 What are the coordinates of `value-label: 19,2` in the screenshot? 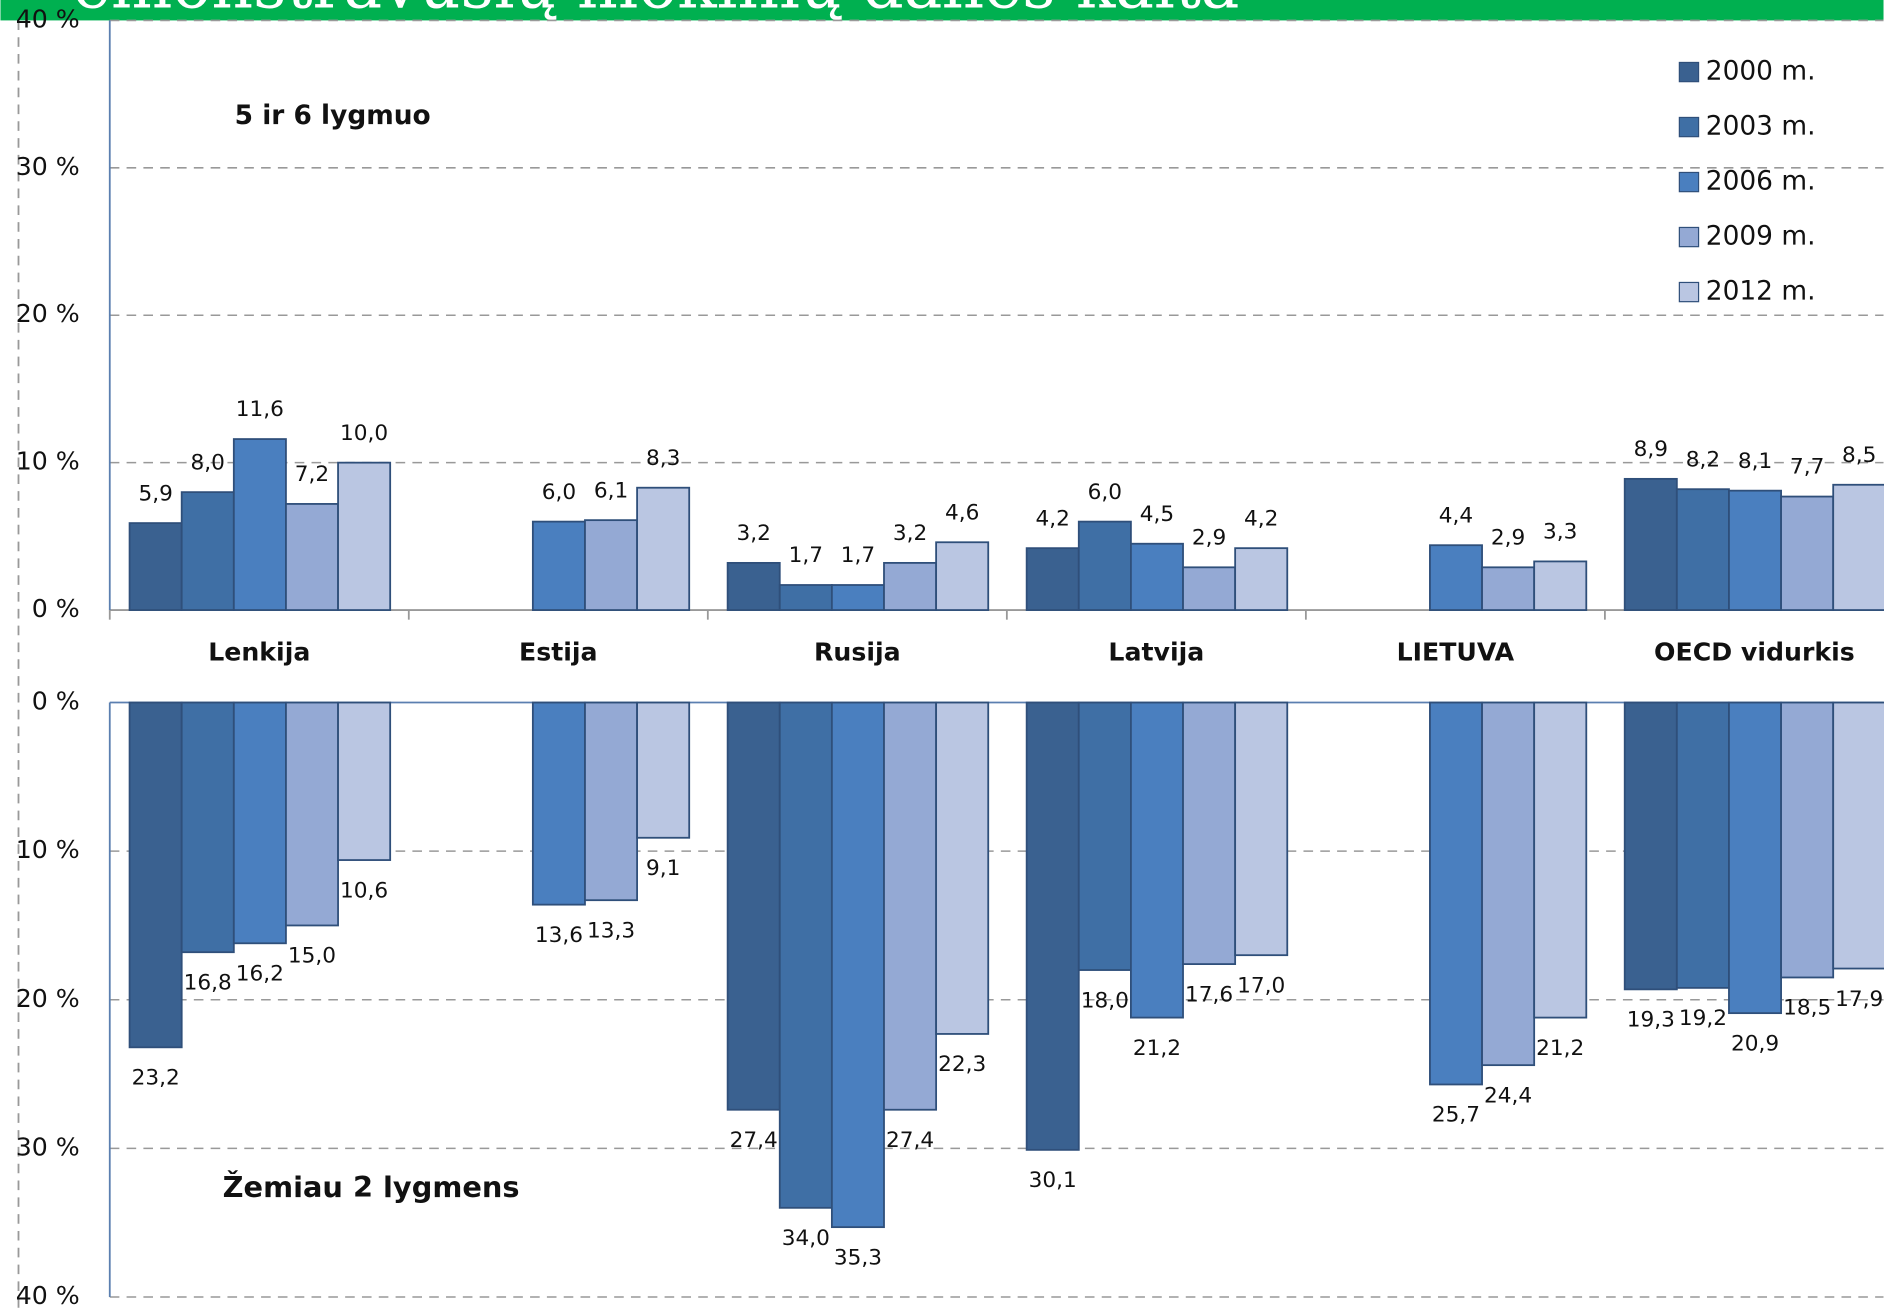 It's located at (1703, 1018).